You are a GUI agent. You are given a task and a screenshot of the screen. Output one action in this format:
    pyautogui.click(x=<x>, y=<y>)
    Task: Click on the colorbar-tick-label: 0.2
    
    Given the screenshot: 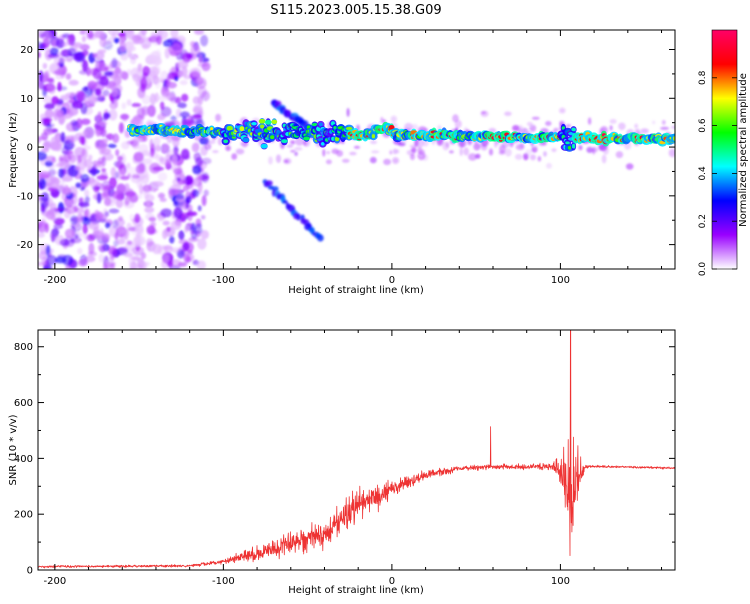 What is the action you would take?
    pyautogui.click(x=703, y=221)
    